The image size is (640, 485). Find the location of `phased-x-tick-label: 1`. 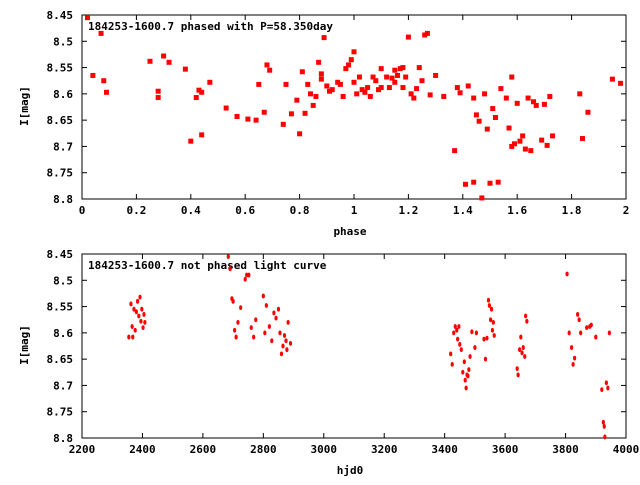

phased-x-tick-label: 1 is located at coordinates (354, 210).